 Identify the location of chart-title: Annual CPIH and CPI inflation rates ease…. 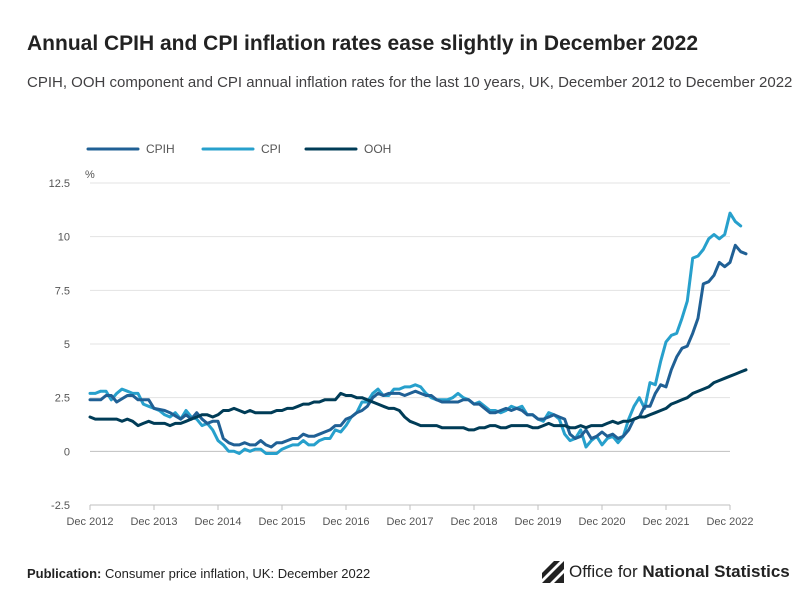
(363, 43).